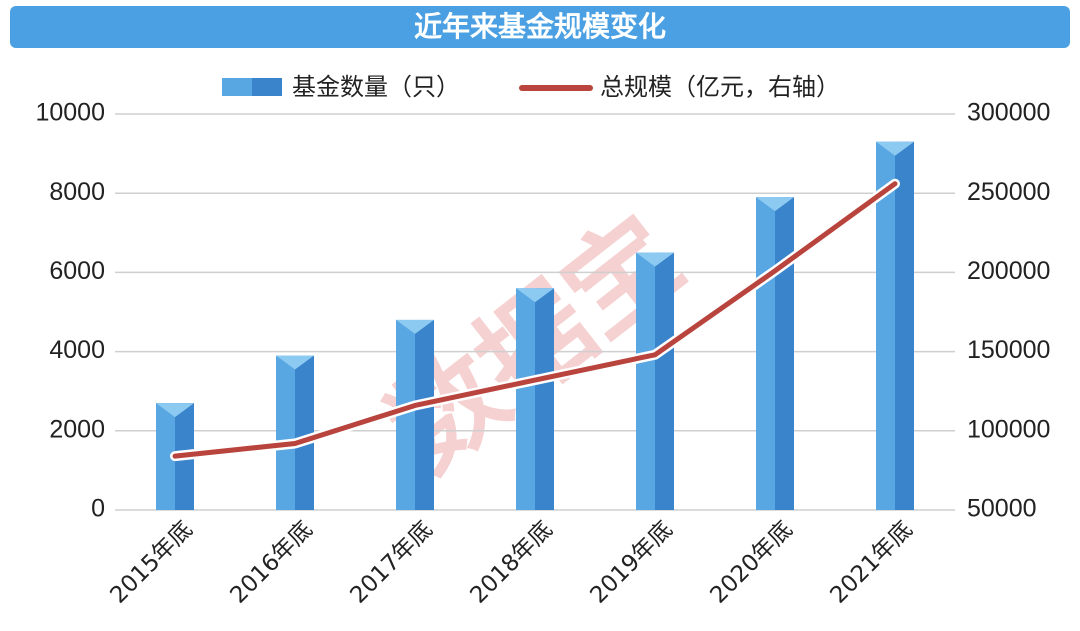 The height and width of the screenshot is (631, 1080). What do you see at coordinates (252, 87) in the screenshot?
I see `legend-swatch` at bounding box center [252, 87].